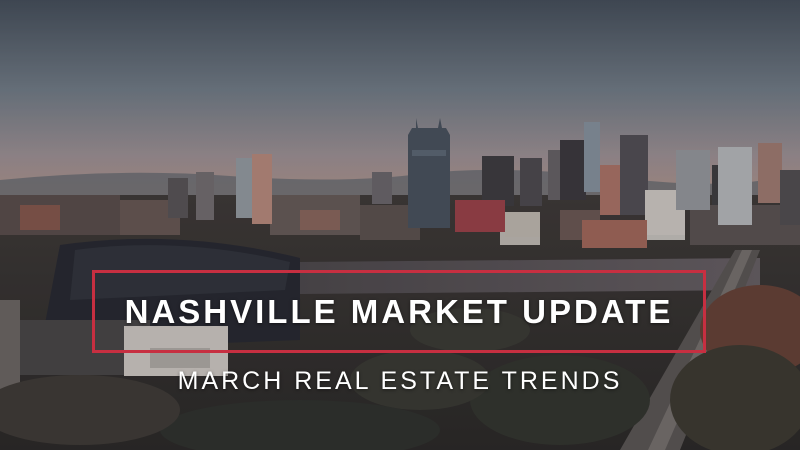 The height and width of the screenshot is (450, 800). What do you see at coordinates (429, 173) in the screenshot?
I see `batman-tower` at bounding box center [429, 173].